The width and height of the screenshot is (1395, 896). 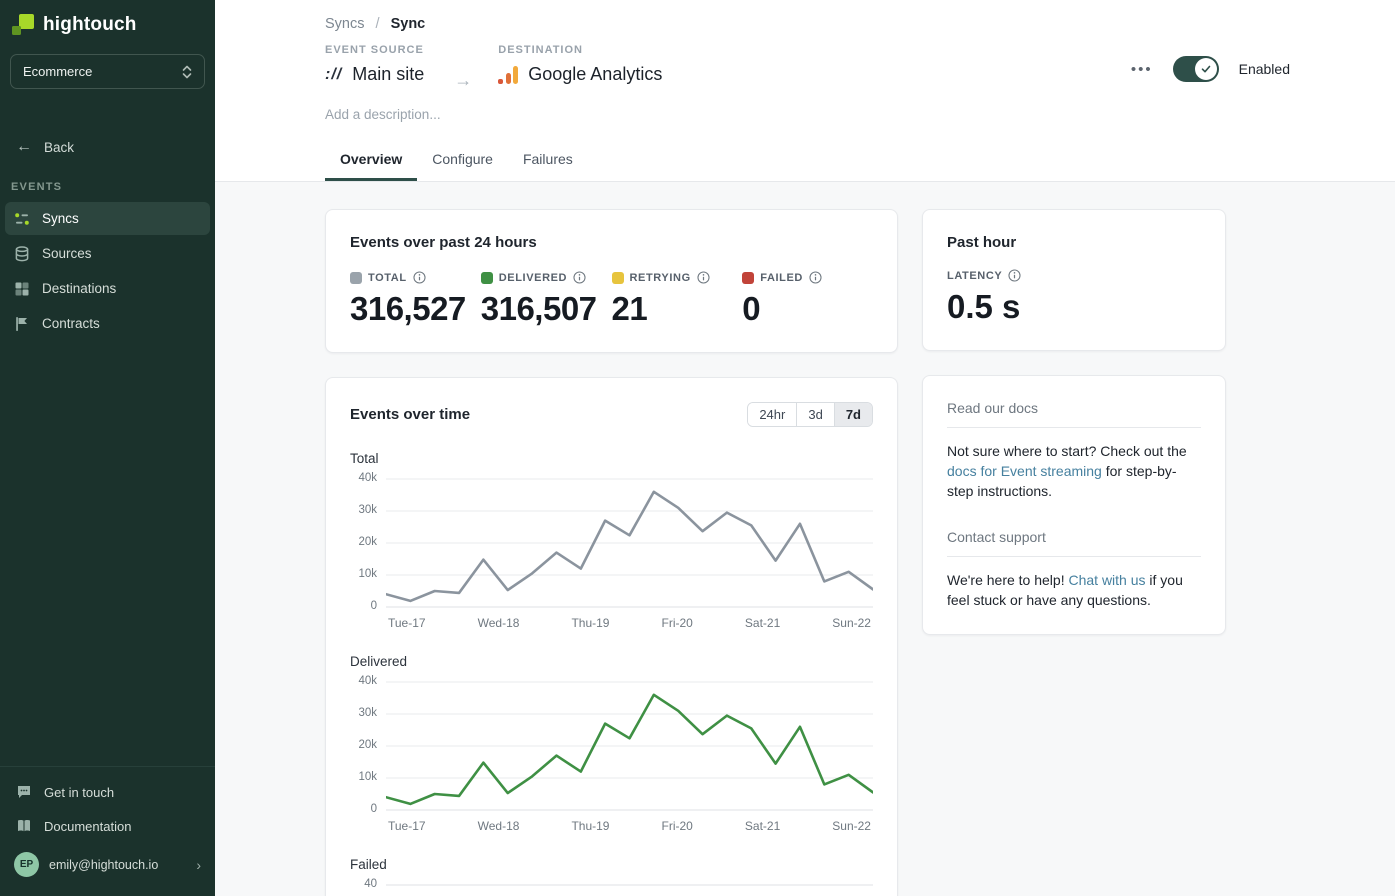 I want to click on chevron-updown-icon, so click(x=187, y=71).